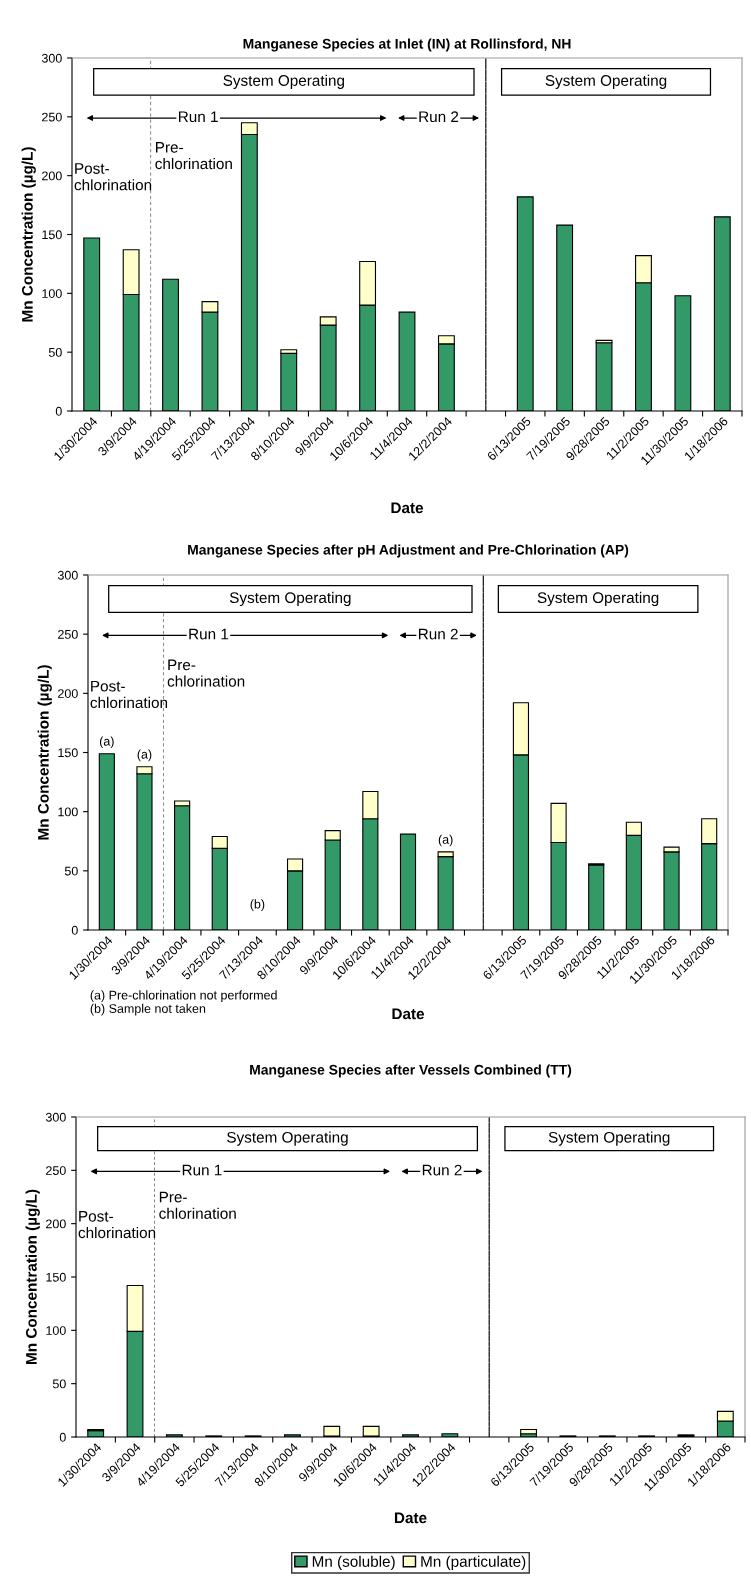 This screenshot has height=1577, width=751. Describe the element at coordinates (257, 905) in the screenshot. I see `annotation: (b)` at that location.